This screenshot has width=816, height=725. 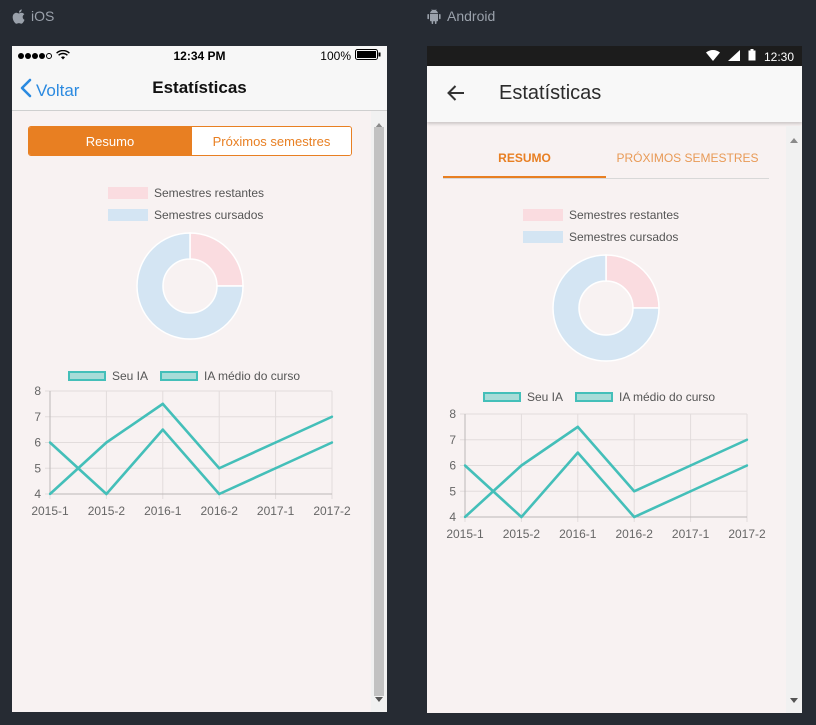 I want to click on tab-proximos-semestres: PRÓXIMOS SEMESTRES, so click(x=687, y=158).